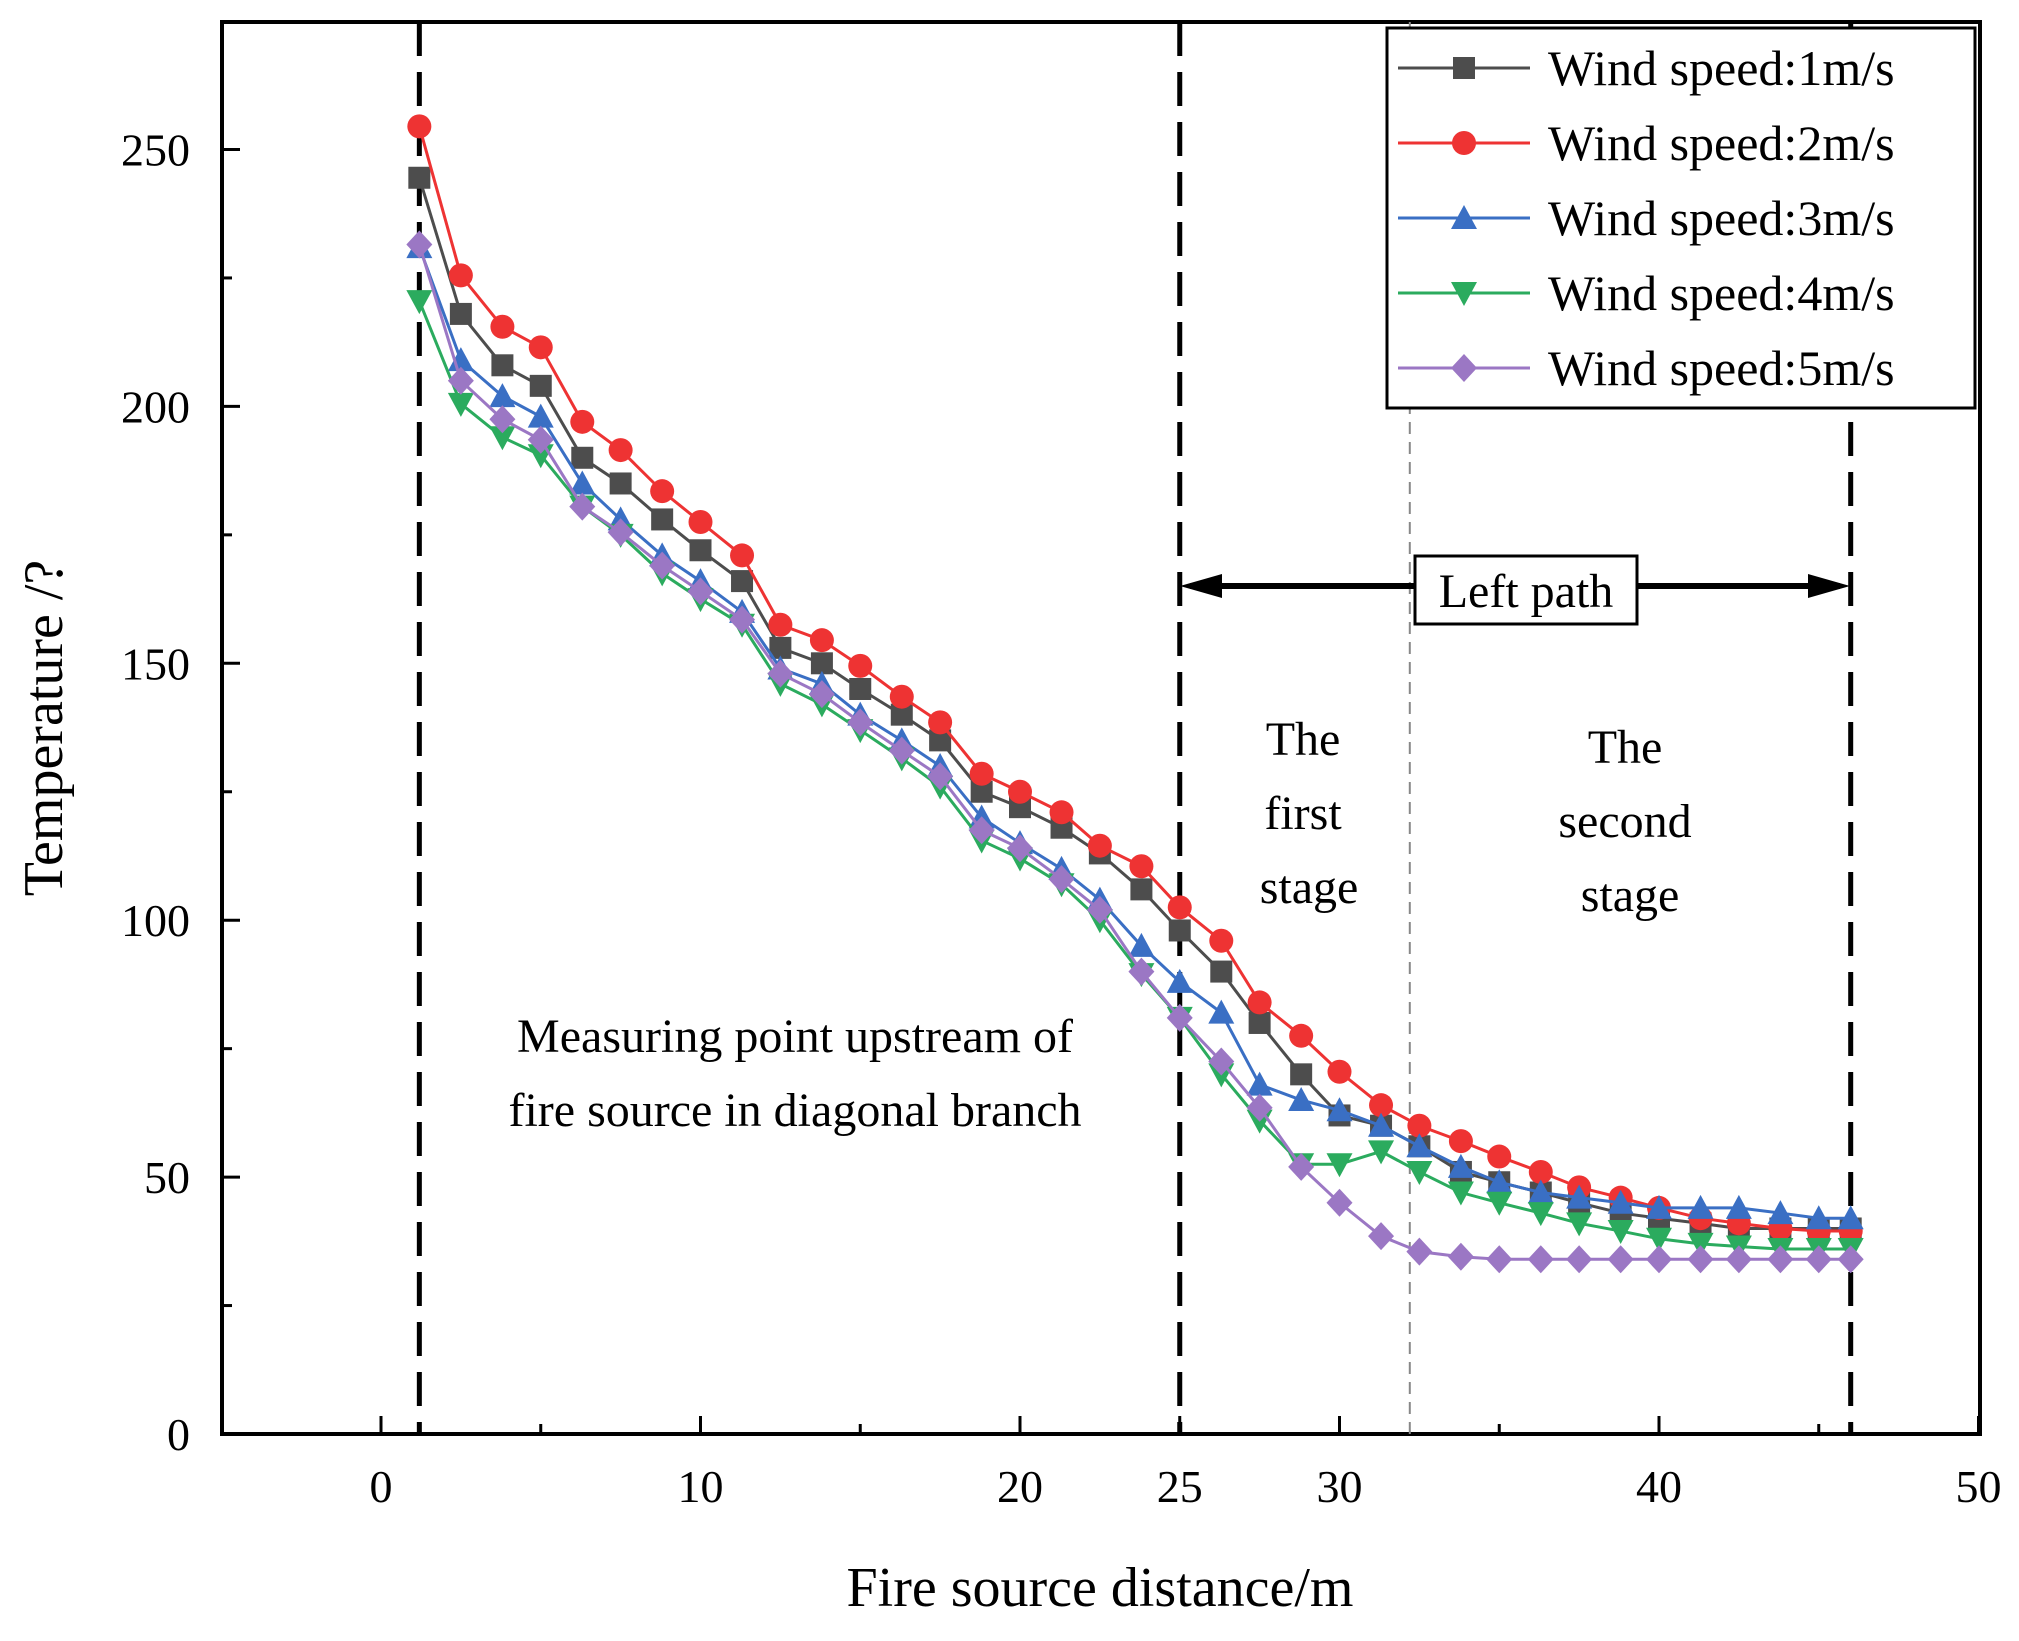 The width and height of the screenshot is (2019, 1641). What do you see at coordinates (1309, 887) in the screenshot?
I see `annotation-first-stage-3: stage` at bounding box center [1309, 887].